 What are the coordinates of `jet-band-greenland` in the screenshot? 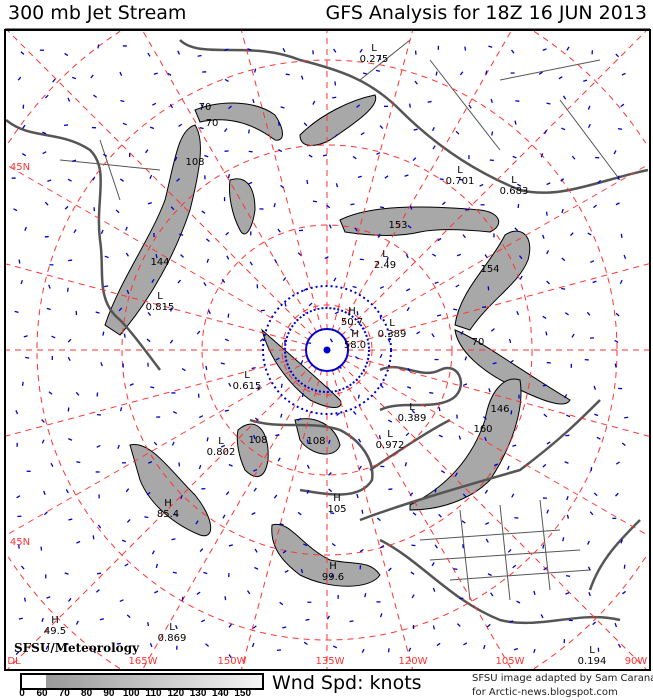 It's located at (512, 367).